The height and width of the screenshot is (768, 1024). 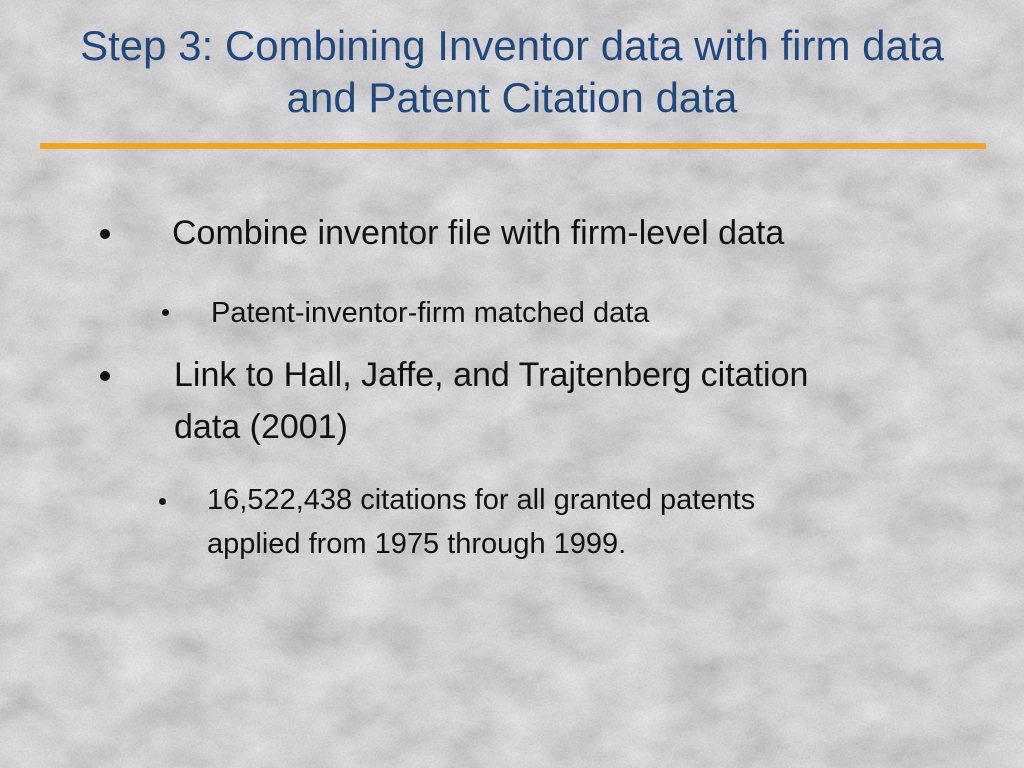 I want to click on title-underline-rule, so click(x=513, y=146).